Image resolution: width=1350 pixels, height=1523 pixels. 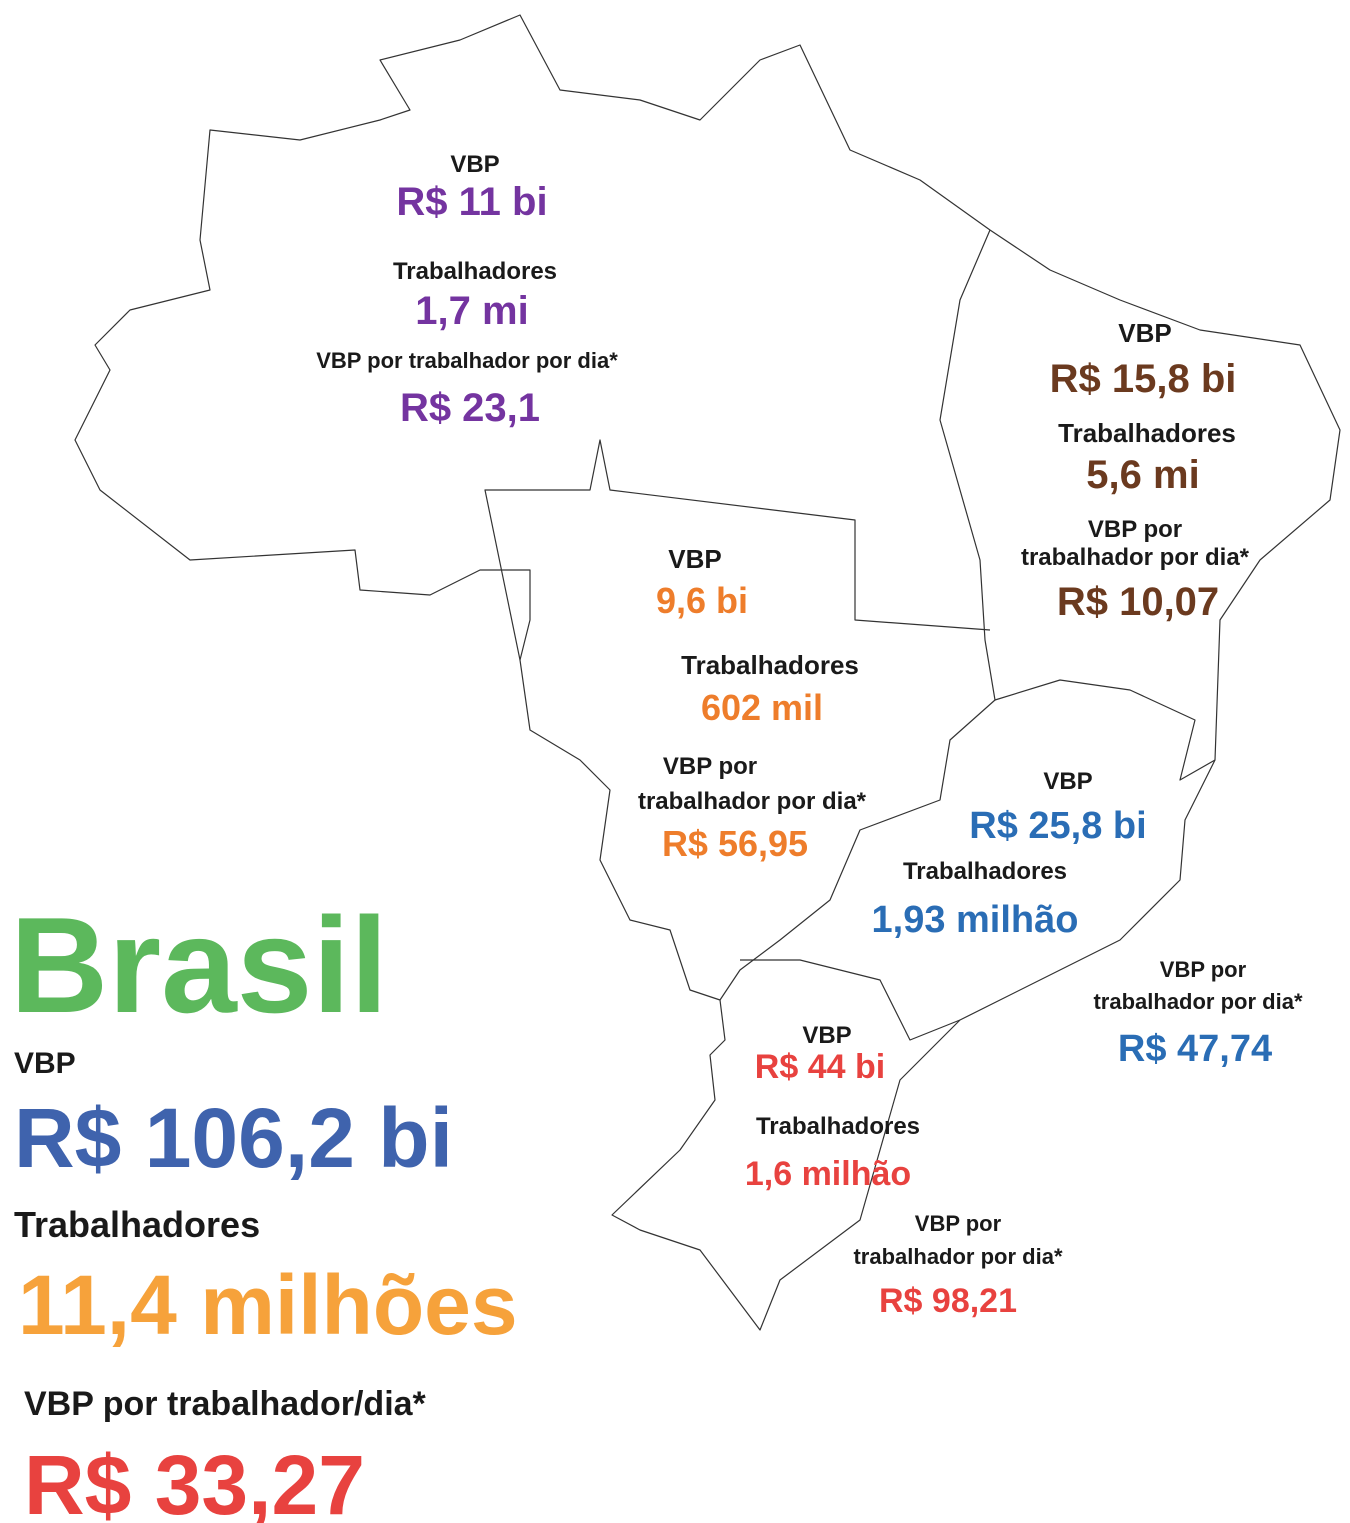 What do you see at coordinates (948, 1301) in the screenshot?
I see `value: R$ 98,21` at bounding box center [948, 1301].